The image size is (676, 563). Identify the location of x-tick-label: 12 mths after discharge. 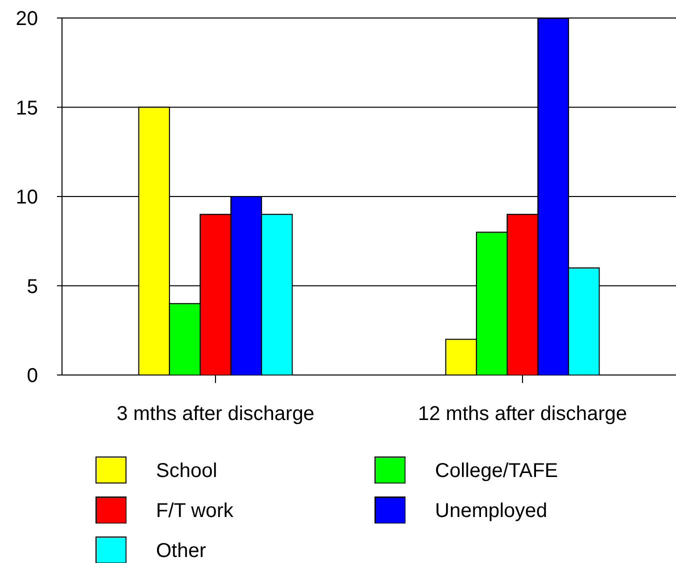
(522, 414).